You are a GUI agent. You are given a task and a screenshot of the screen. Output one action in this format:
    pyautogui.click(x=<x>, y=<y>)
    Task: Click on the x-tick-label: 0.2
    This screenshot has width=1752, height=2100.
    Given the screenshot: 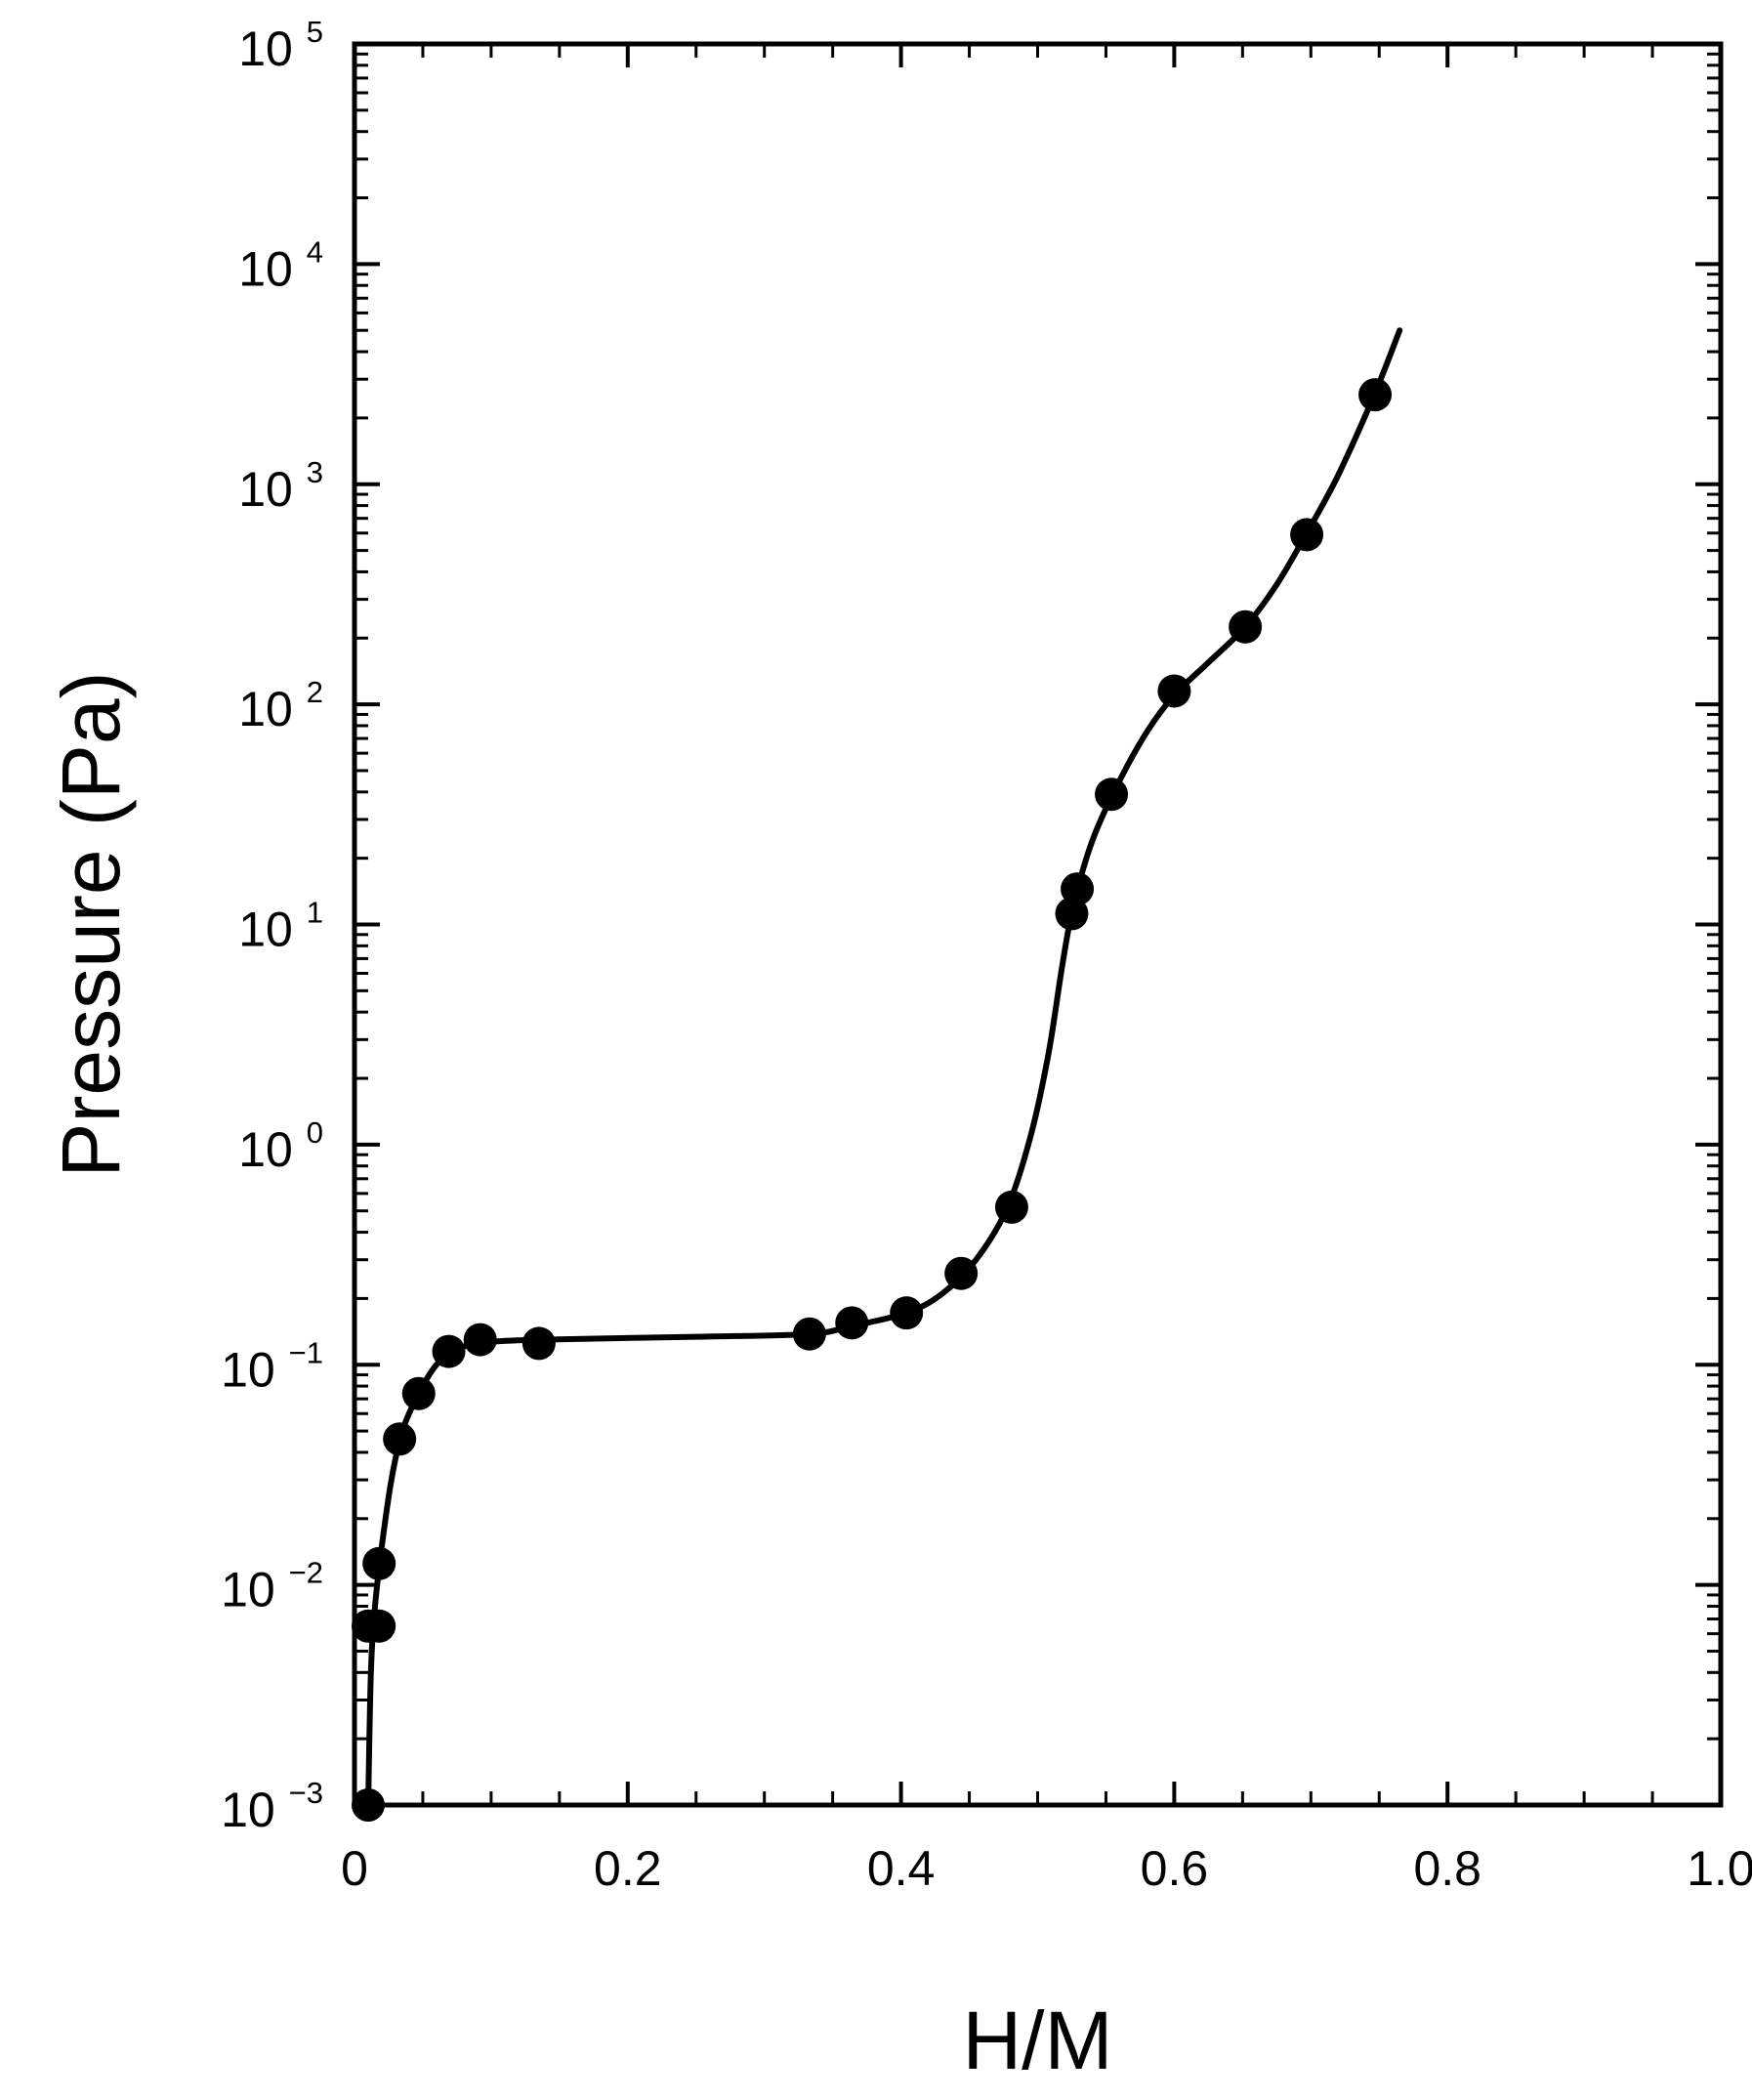 What is the action you would take?
    pyautogui.click(x=628, y=1868)
    